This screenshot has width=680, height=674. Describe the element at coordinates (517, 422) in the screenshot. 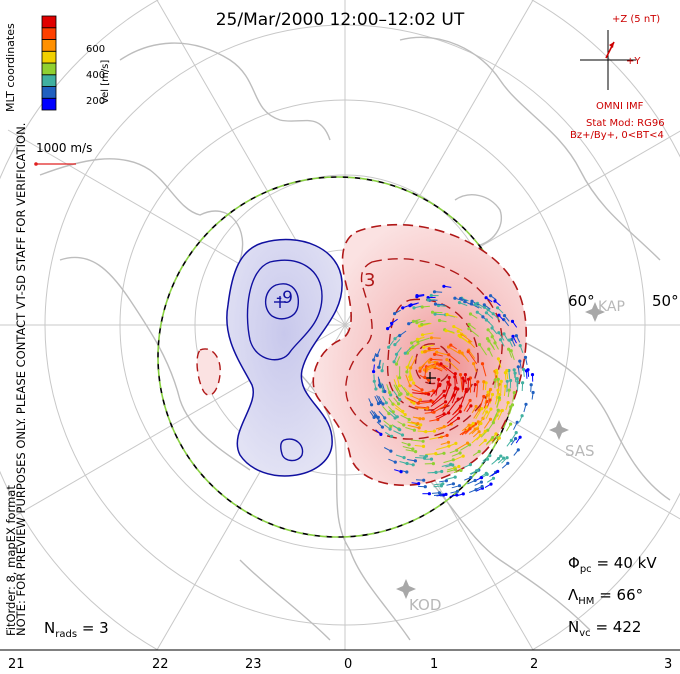

I see `vector-origin` at that location.